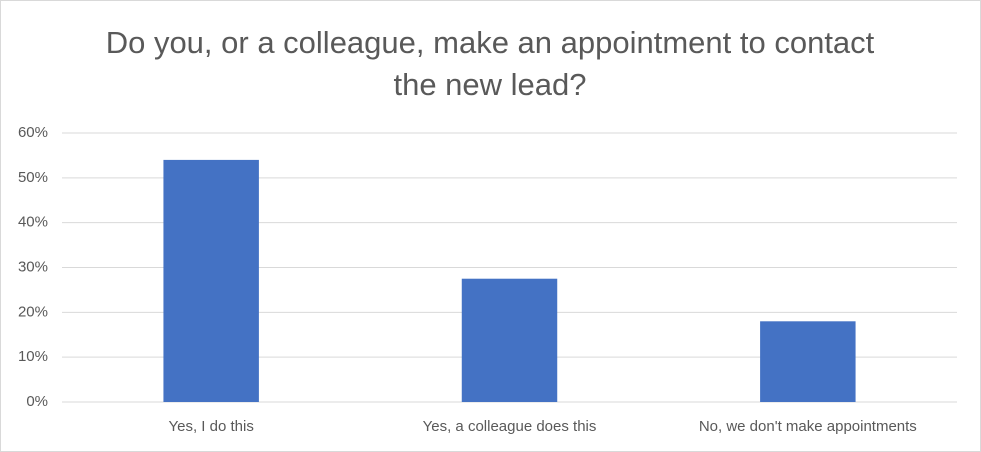 Image resolution: width=981 pixels, height=452 pixels. What do you see at coordinates (33, 132) in the screenshot?
I see `y-tick-label: 60%` at bounding box center [33, 132].